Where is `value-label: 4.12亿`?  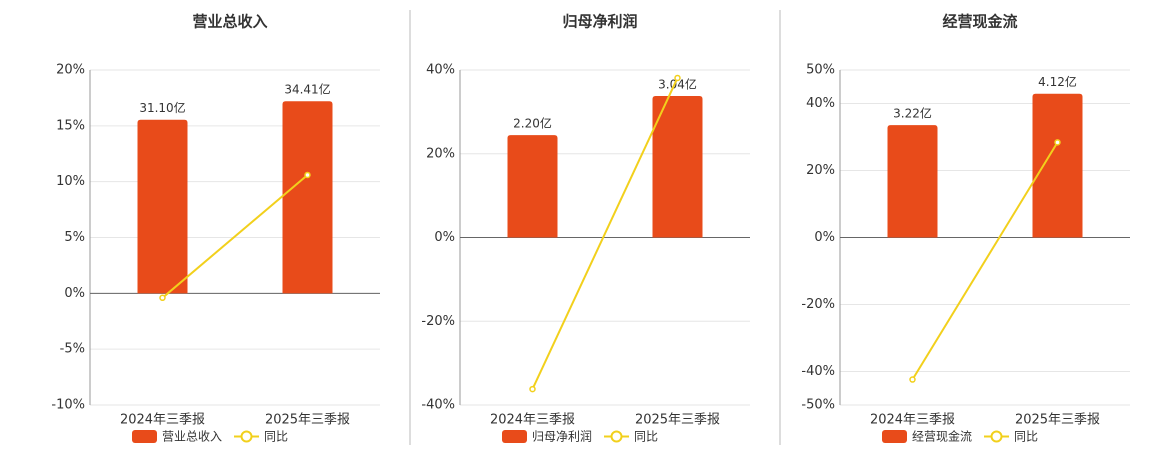
value-label: 4.12亿 is located at coordinates (1057, 81).